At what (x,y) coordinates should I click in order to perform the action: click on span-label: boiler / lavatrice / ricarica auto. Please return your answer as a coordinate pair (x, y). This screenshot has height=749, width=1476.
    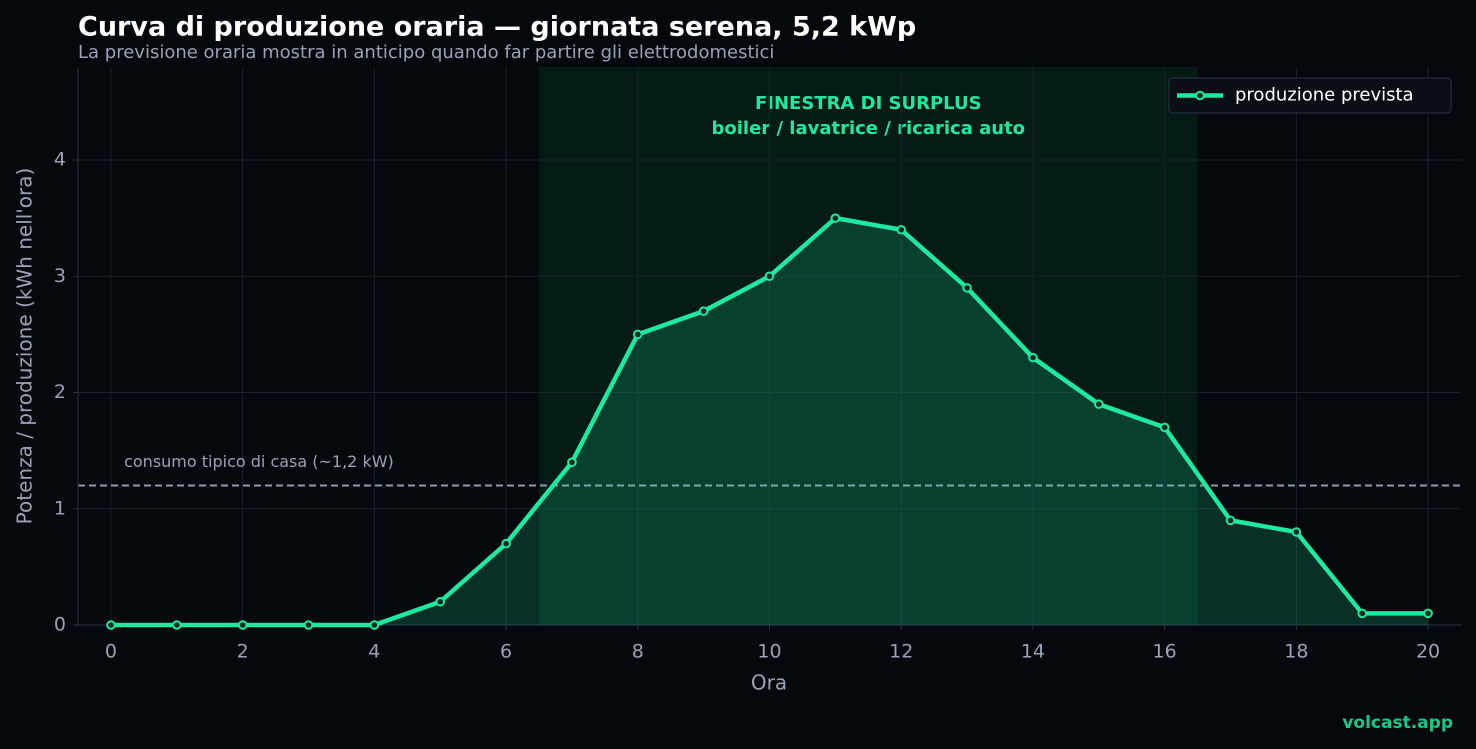
    Looking at the image, I should click on (869, 128).